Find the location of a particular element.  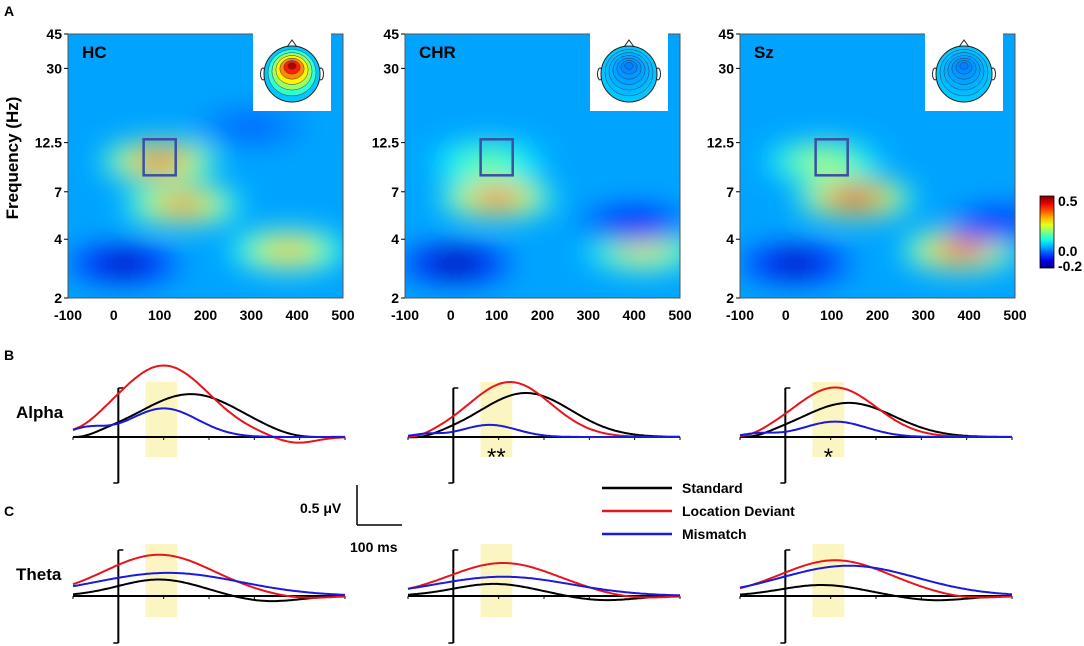

group-label-hc: HC is located at coordinates (94, 52).